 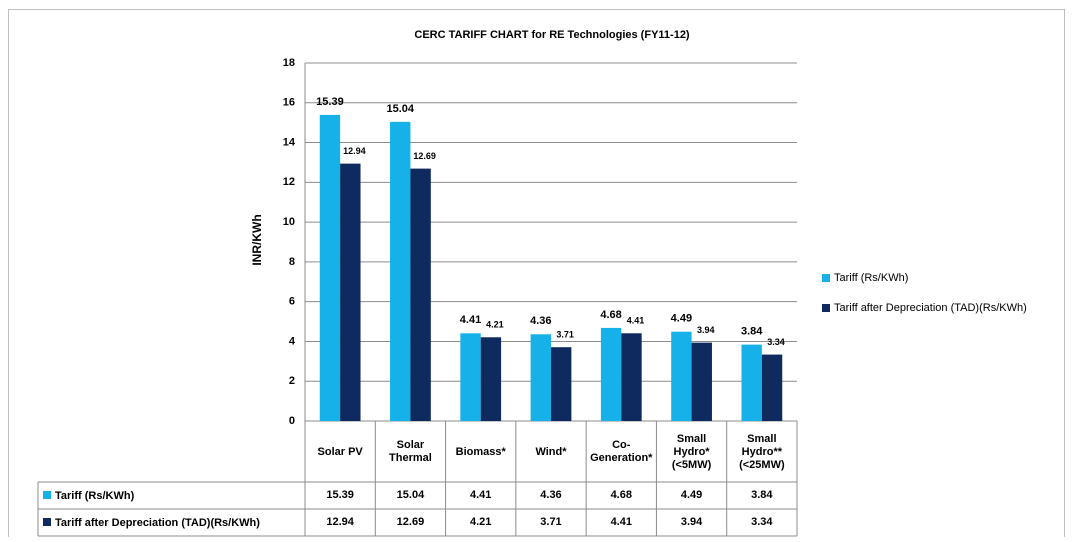 I want to click on data-label: 12.69, so click(x=424, y=156).